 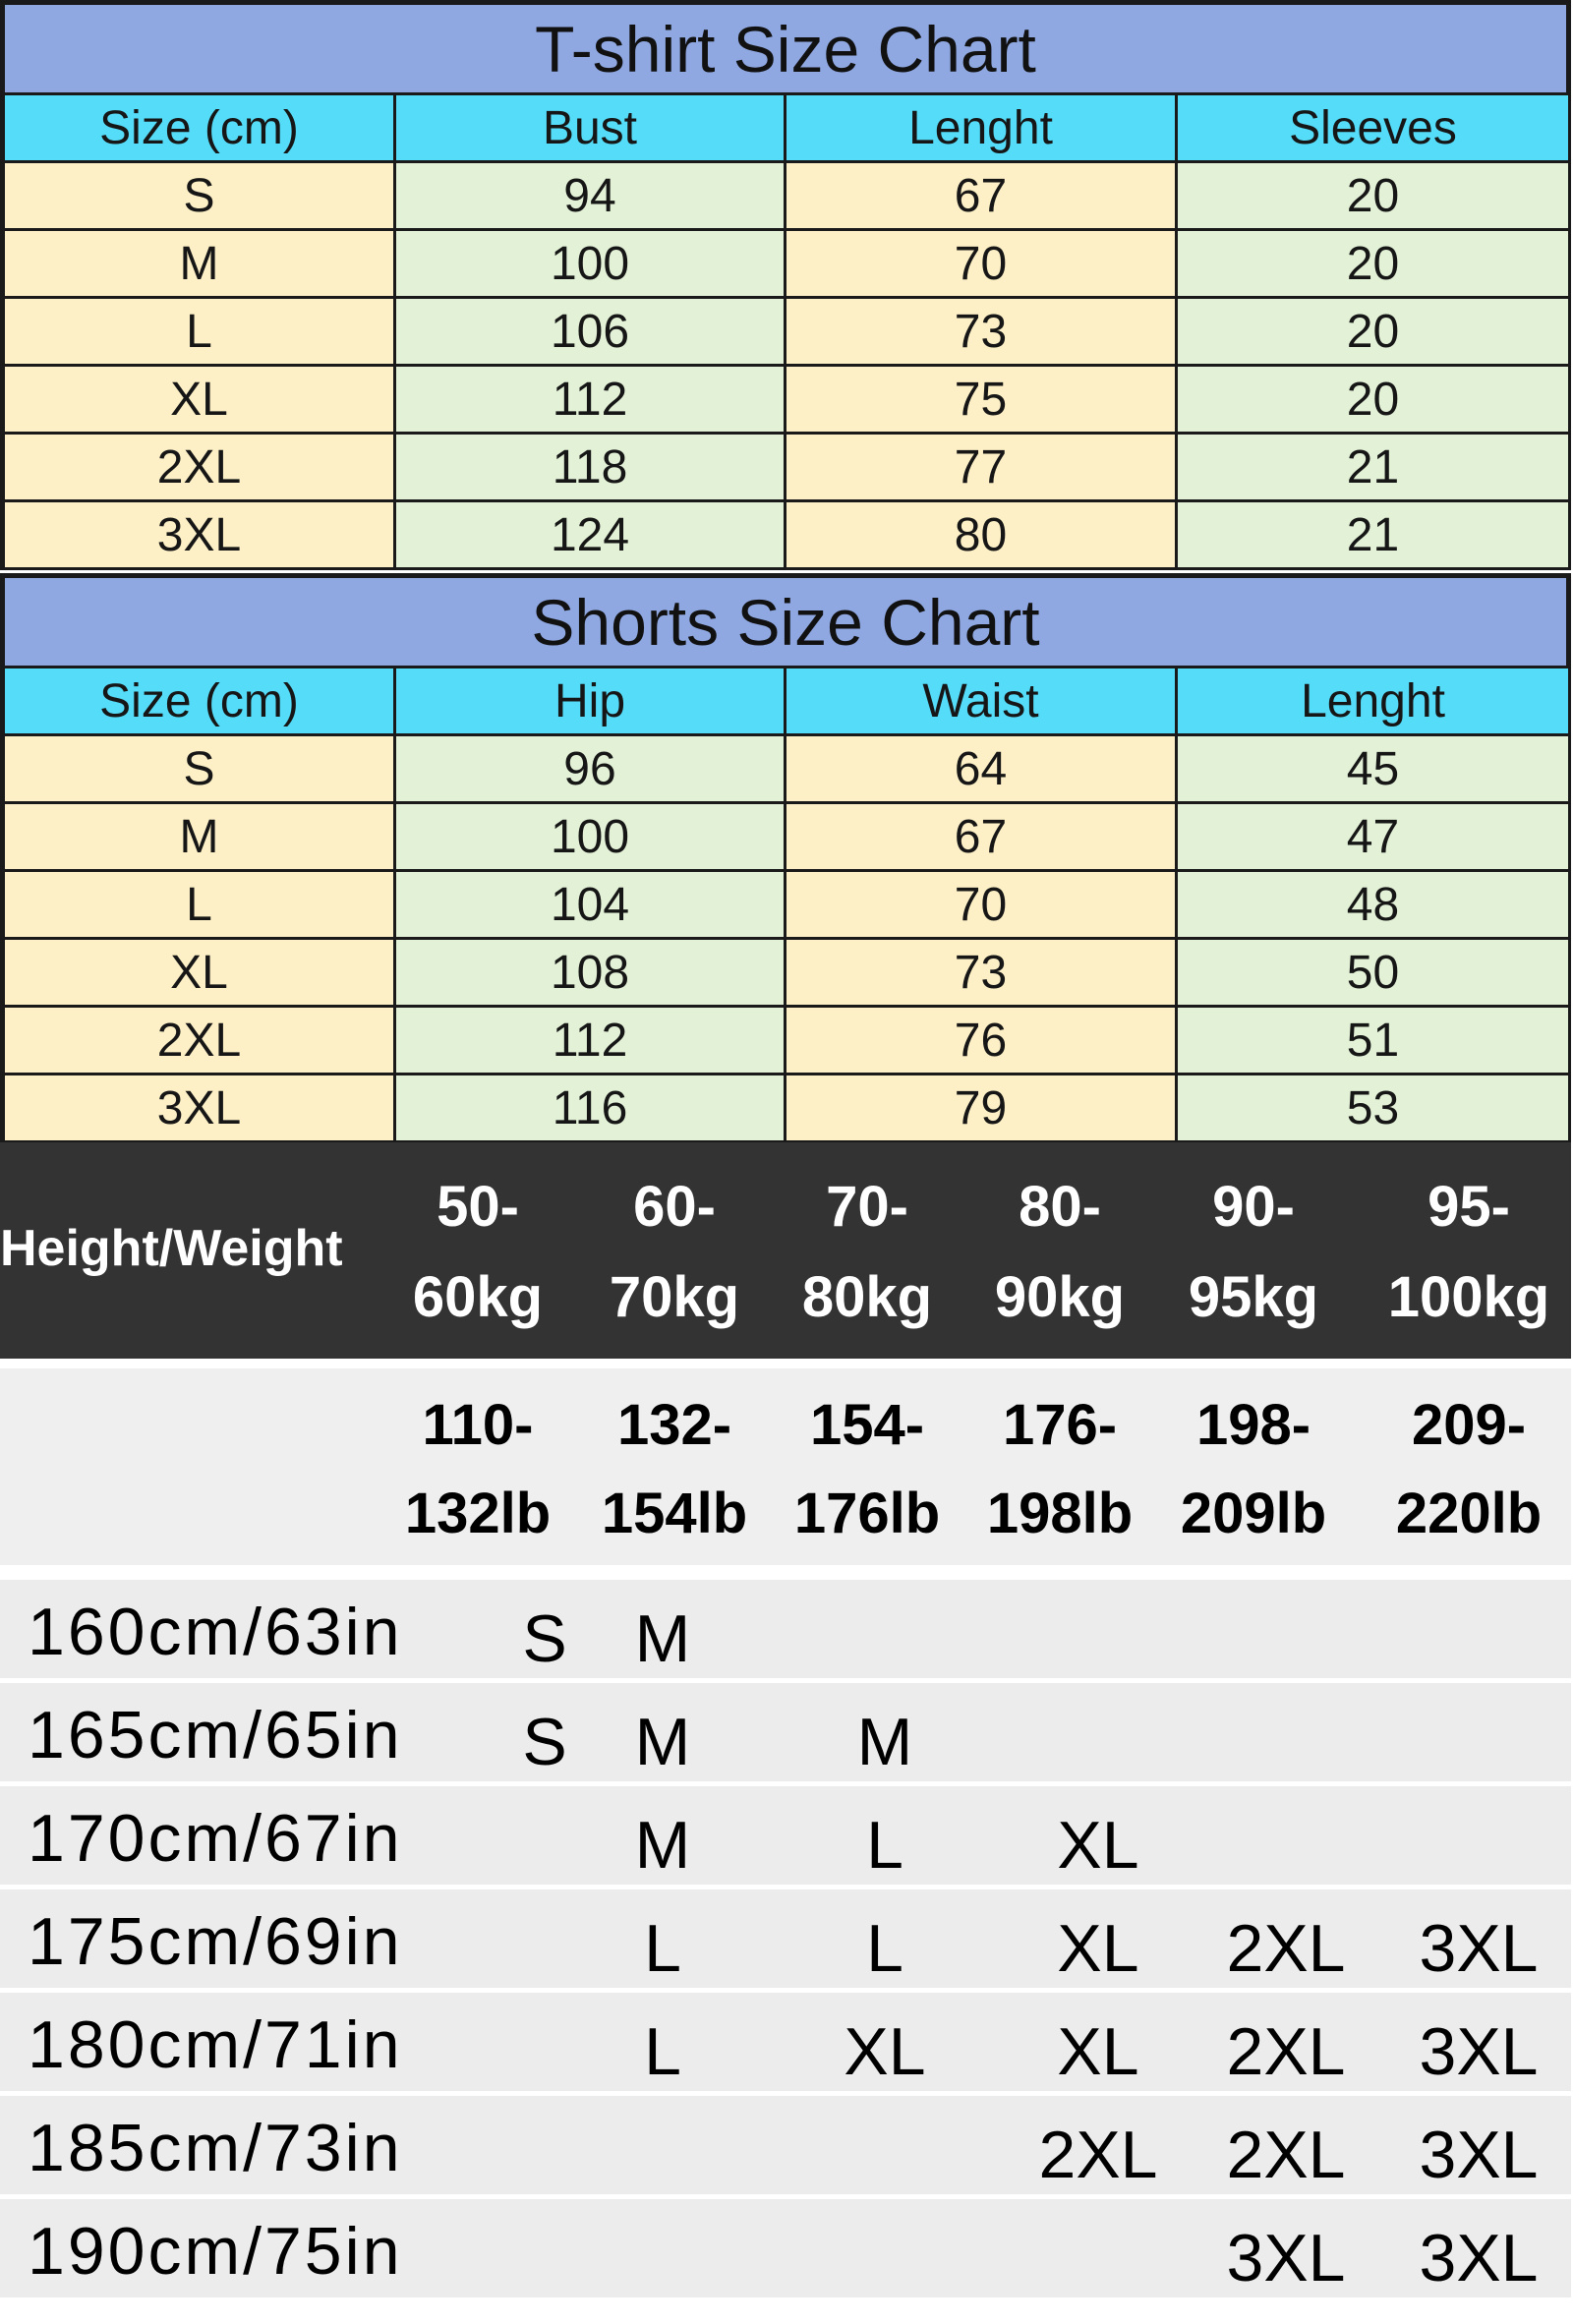 I want to click on height-label: 190cm/75in, so click(x=215, y=2251).